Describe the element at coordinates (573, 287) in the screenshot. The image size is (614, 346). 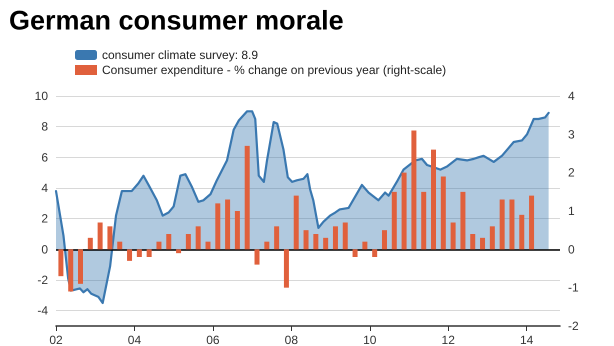
I see `y2-tick-label: -1` at that location.